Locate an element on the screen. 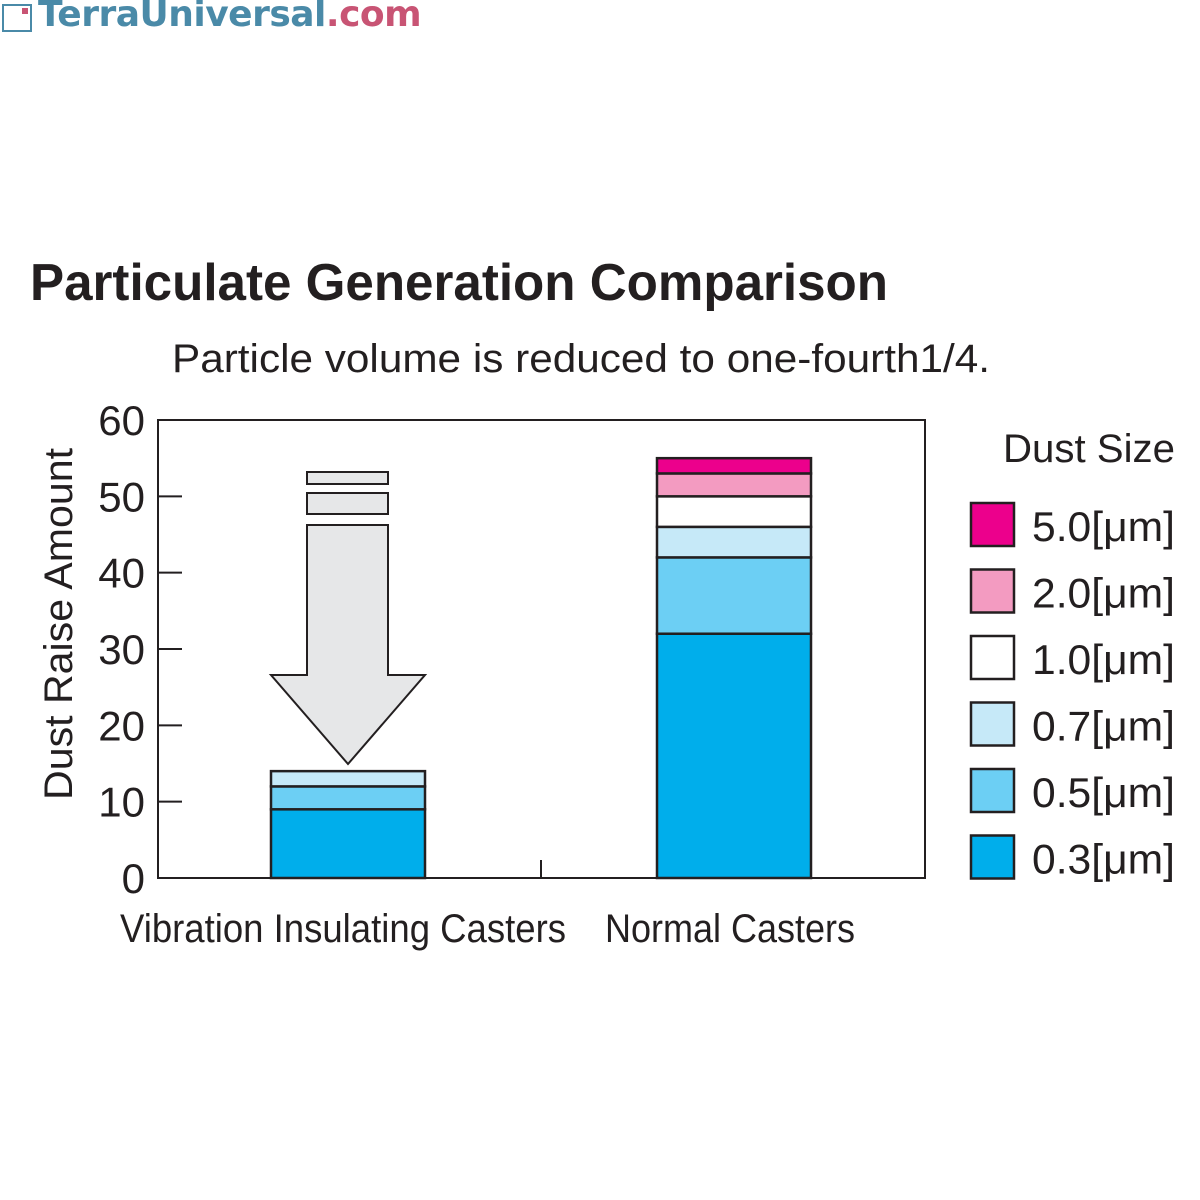 This screenshot has height=1200, width=1200. chart-title: Particulate Generation Comparison is located at coordinates (459, 283).